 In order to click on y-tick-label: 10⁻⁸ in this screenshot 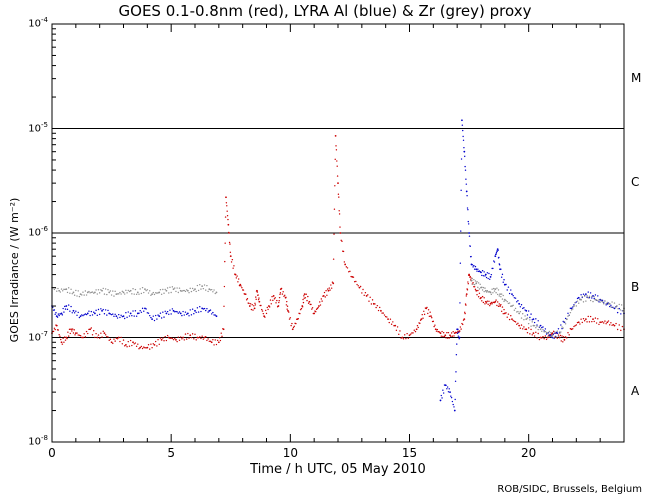, I will do `click(38, 441)`.